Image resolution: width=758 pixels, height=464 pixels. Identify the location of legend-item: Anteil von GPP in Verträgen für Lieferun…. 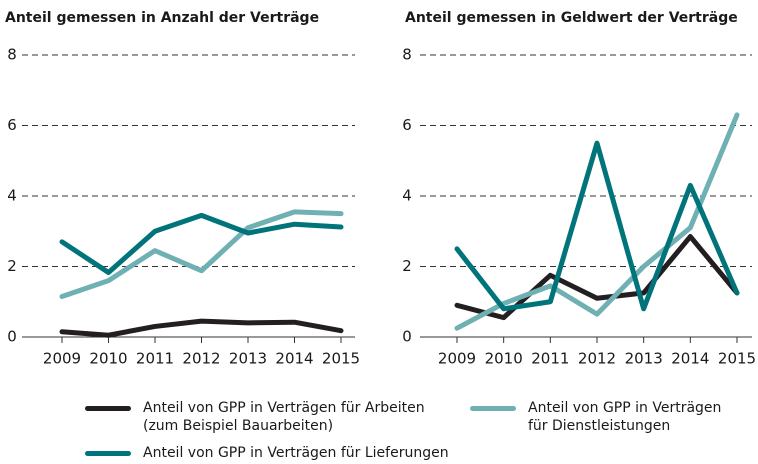
(267, 453).